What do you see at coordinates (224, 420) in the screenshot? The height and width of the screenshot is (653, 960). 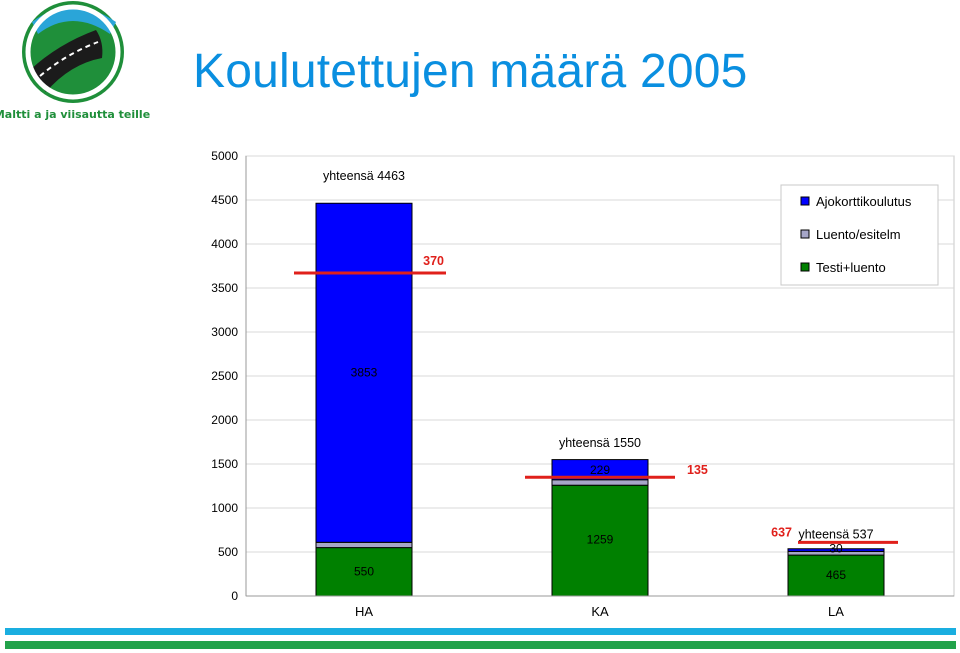 I see `y-tick-label: 2000` at bounding box center [224, 420].